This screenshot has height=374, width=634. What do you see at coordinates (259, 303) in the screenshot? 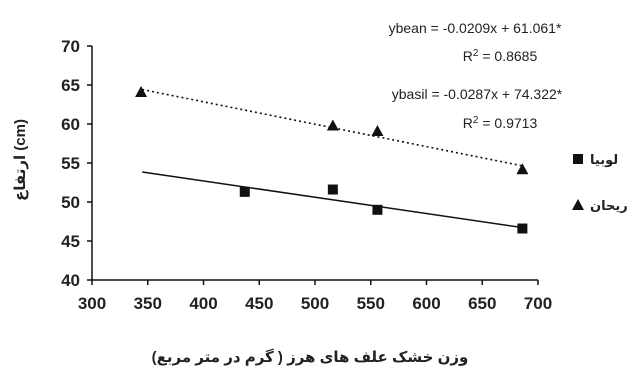
I see `x-tick-label: 450` at bounding box center [259, 303].